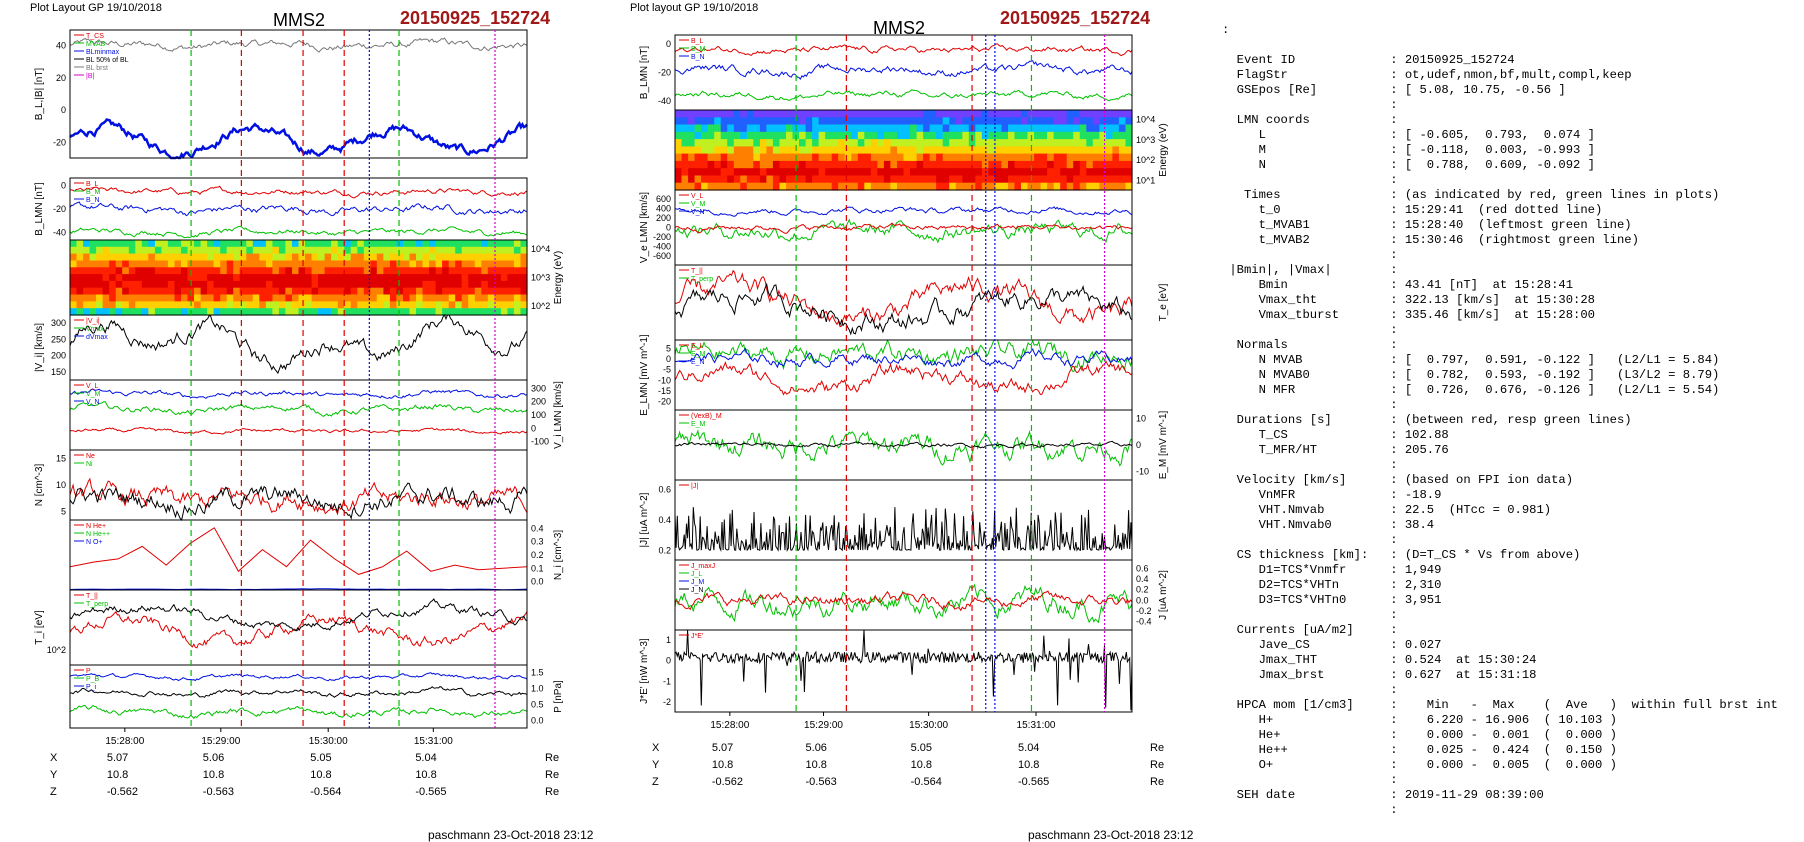  I want to click on info-line: Jave_CS : 0.027, so click(1332, 645).